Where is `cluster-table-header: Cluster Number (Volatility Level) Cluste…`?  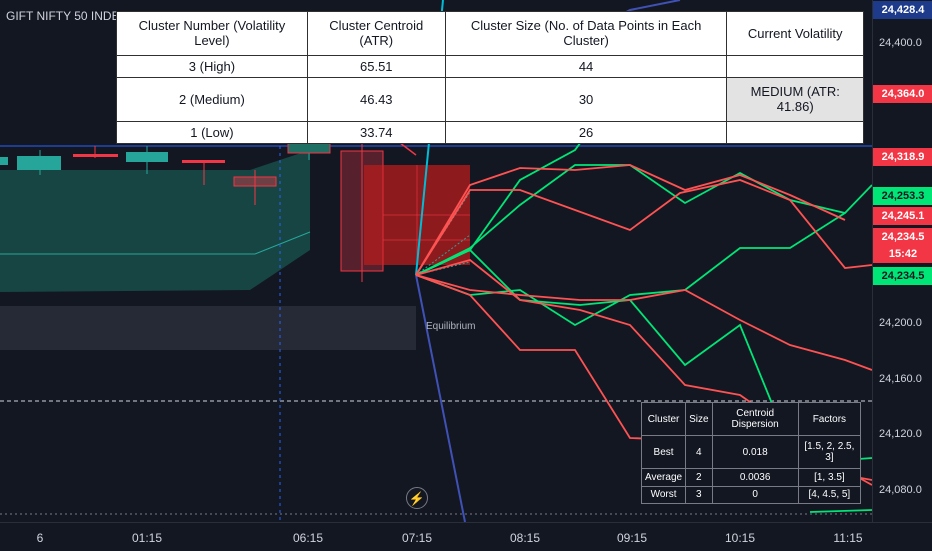
cluster-table-header: Cluster Number (Volatility Level) Cluste… is located at coordinates (490, 33).